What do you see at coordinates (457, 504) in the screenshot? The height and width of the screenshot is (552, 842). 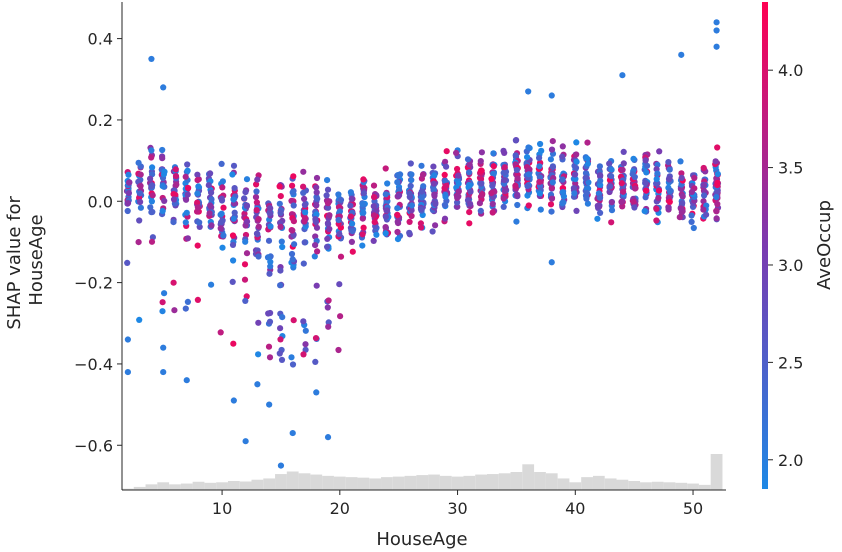 I see `x-ticks: 10 20 30 40 50` at bounding box center [457, 504].